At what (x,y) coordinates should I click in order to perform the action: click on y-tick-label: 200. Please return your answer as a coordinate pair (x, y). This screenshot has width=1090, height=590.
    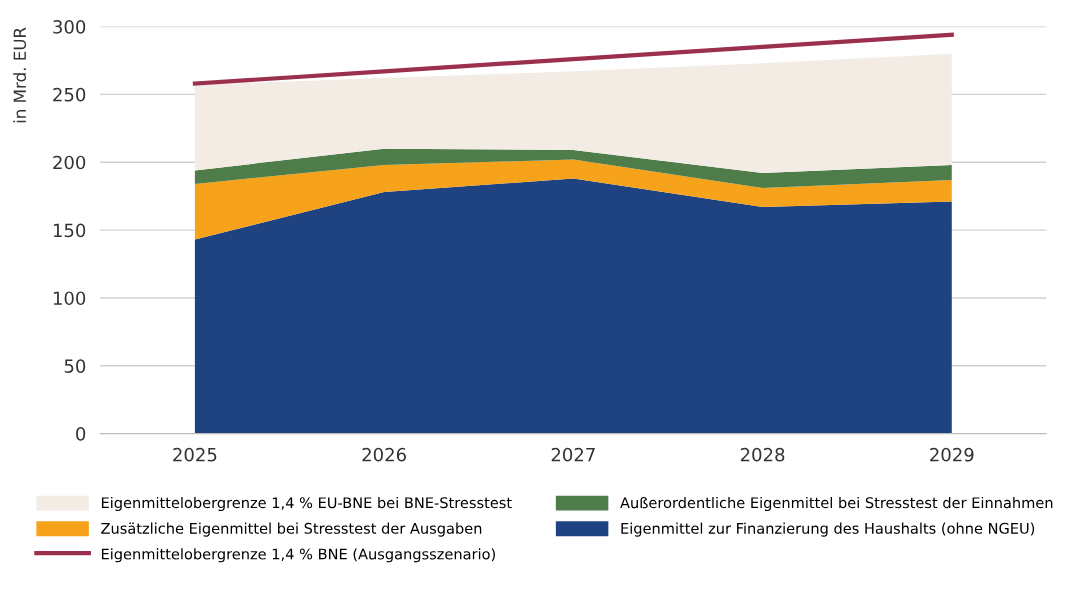
    Looking at the image, I should click on (69, 162).